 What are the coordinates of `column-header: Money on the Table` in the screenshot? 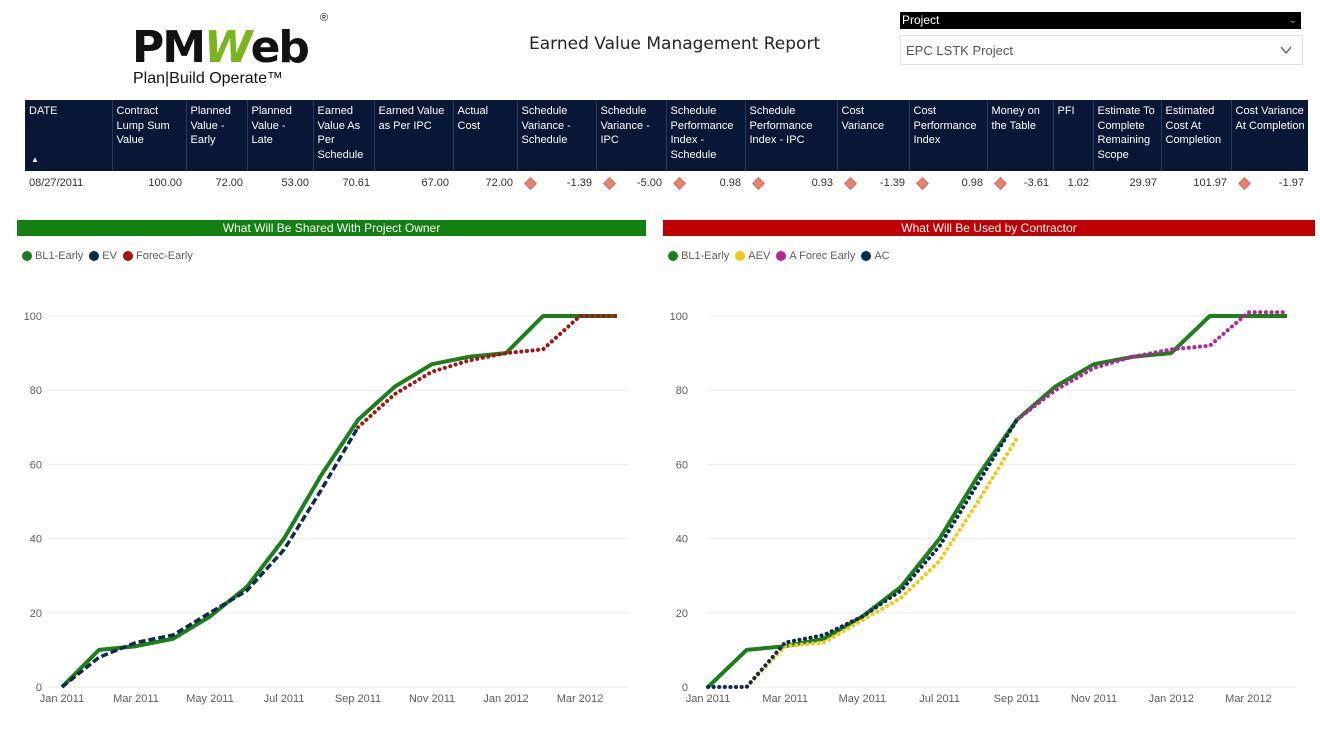 It's located at (1019, 135).